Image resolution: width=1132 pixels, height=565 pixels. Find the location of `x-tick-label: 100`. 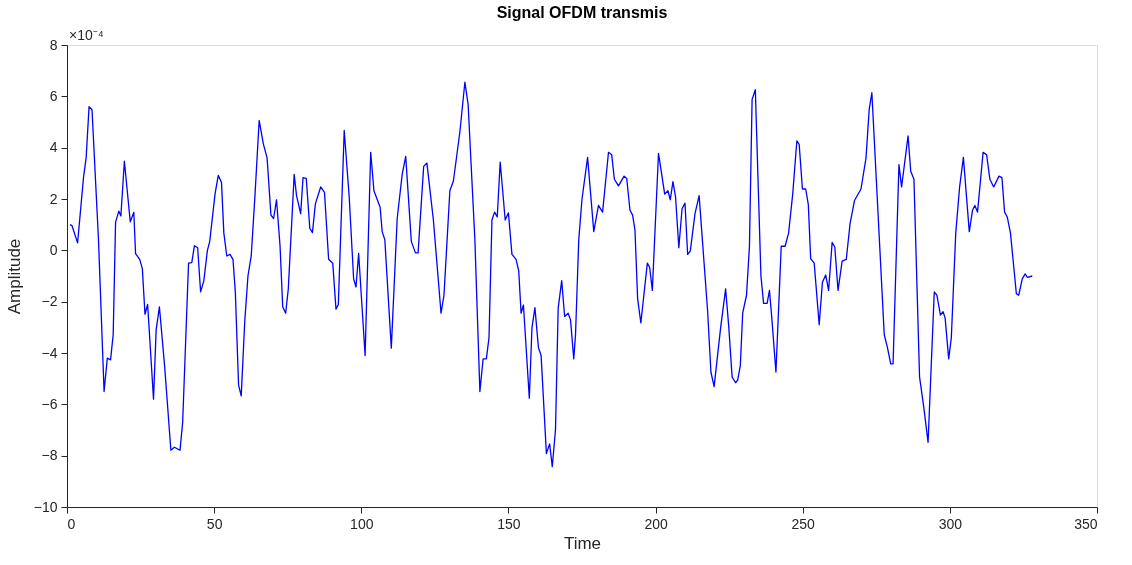

x-tick-label: 100 is located at coordinates (362, 523).